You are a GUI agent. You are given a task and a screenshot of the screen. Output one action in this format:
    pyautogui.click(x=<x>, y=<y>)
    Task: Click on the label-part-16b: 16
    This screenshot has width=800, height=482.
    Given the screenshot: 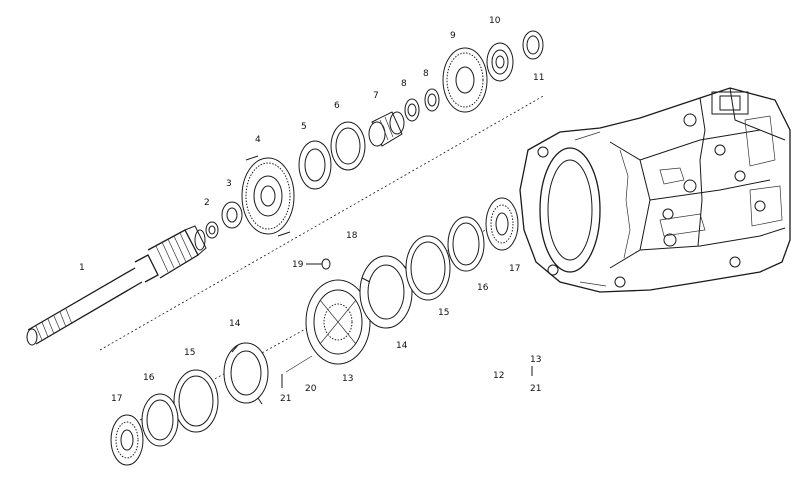 What is the action you would take?
    pyautogui.click(x=483, y=288)
    